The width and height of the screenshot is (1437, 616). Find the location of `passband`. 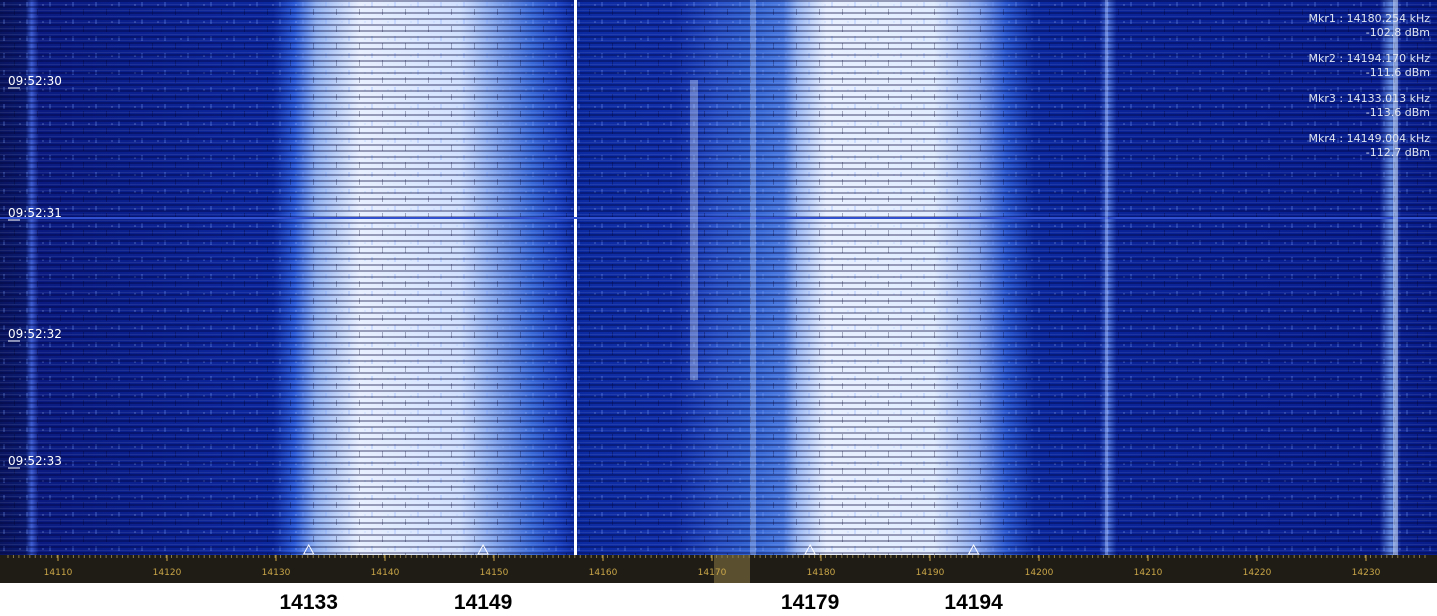

passband is located at coordinates (732, 569).